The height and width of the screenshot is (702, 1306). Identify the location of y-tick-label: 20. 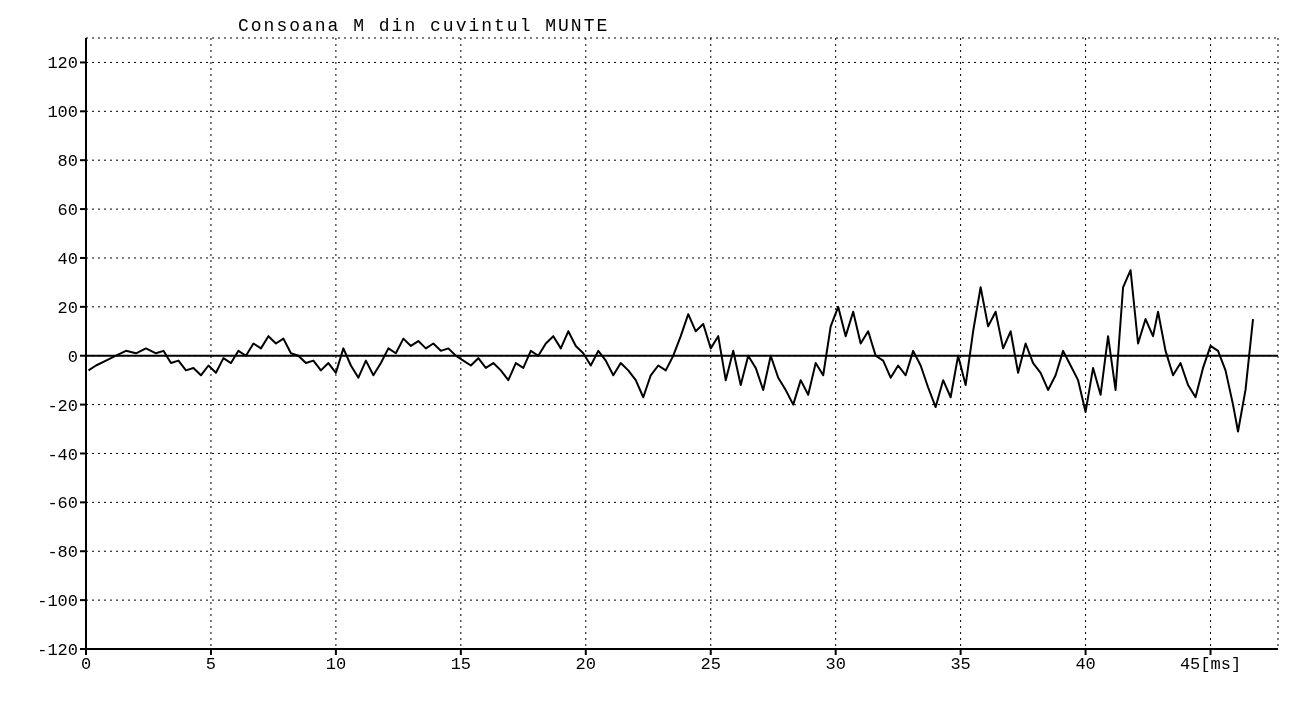
(67, 308).